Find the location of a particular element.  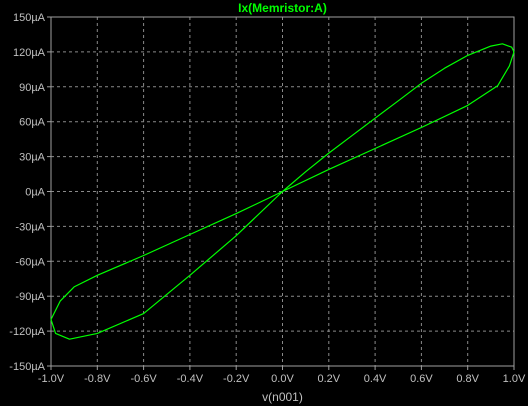

y-tick-label: 90µA is located at coordinates (32, 88).